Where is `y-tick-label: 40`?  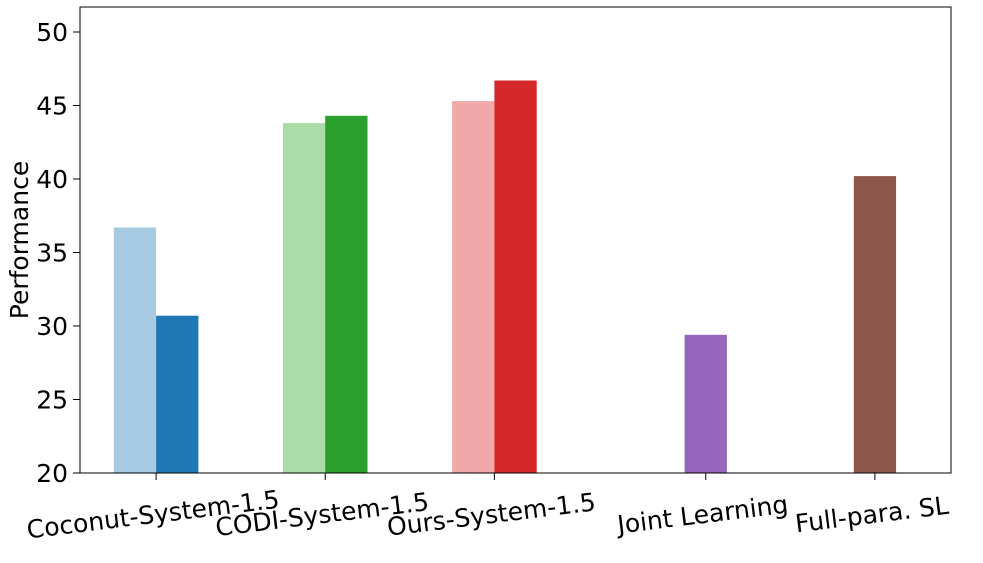
y-tick-label: 40 is located at coordinates (52, 179).